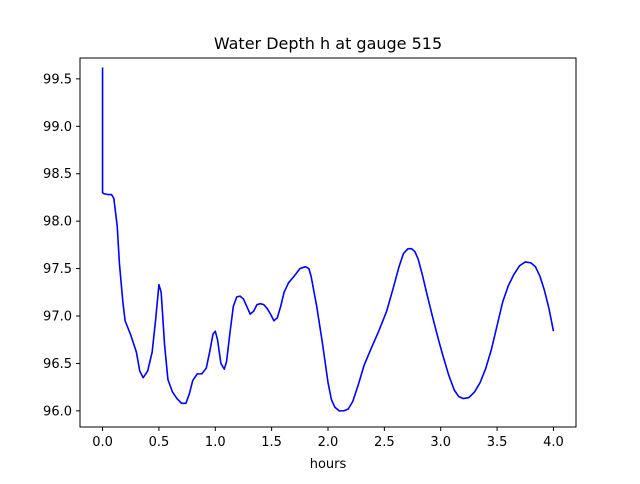  Describe the element at coordinates (57, 411) in the screenshot. I see `y-tick-label: 96.0` at that location.